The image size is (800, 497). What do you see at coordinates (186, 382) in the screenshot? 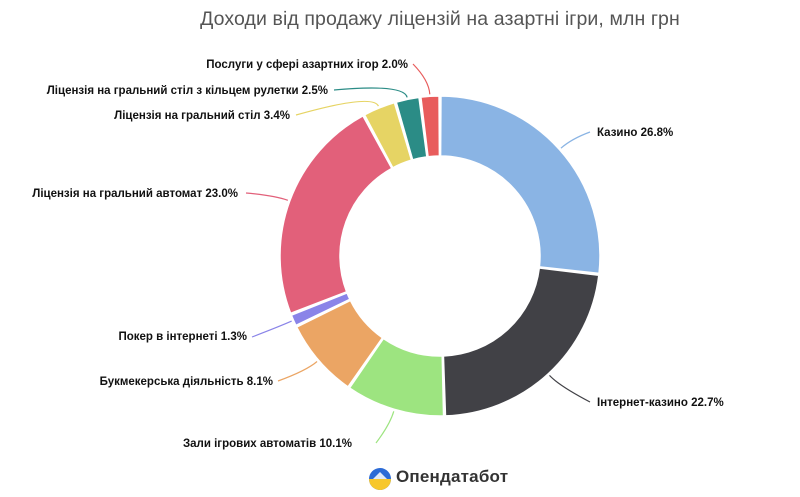
I see `slice-label-3: Букмекерська діяльність 8.1%` at bounding box center [186, 382].